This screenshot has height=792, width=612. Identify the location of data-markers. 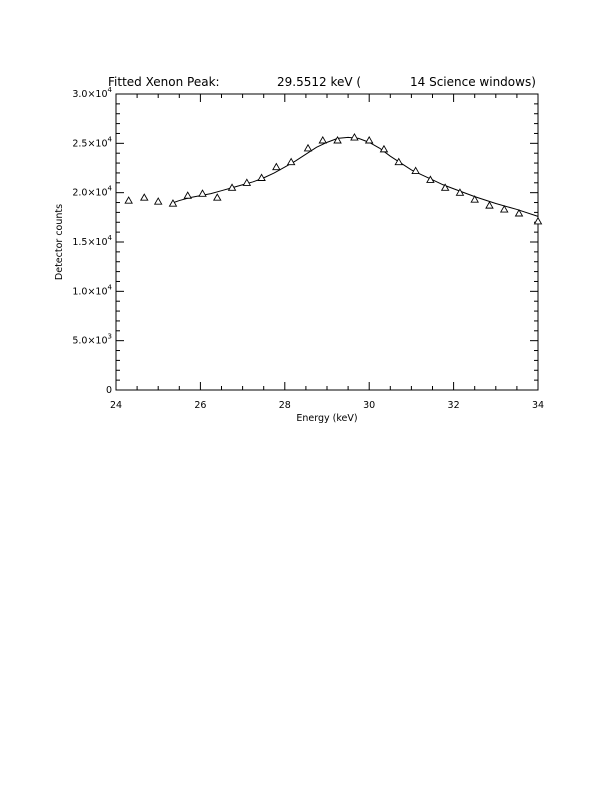
(333, 179).